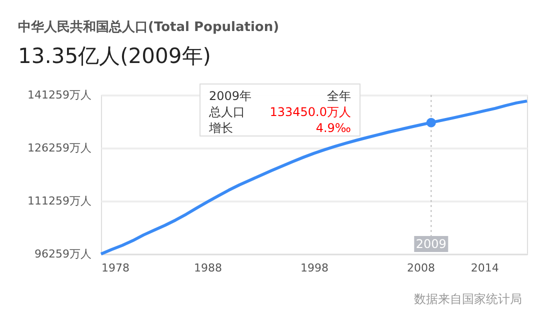 This screenshot has width=552, height=330. Describe the element at coordinates (226, 112) in the screenshot. I see `annotation: 总人口` at that location.